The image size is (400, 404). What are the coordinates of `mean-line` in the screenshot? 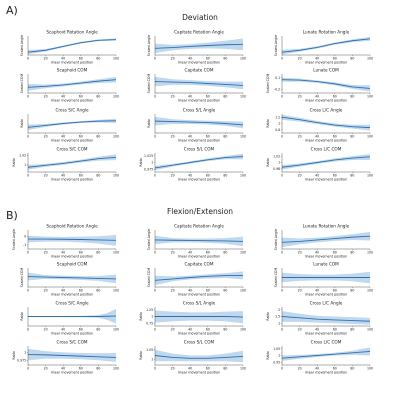 It's located at (72, 162).